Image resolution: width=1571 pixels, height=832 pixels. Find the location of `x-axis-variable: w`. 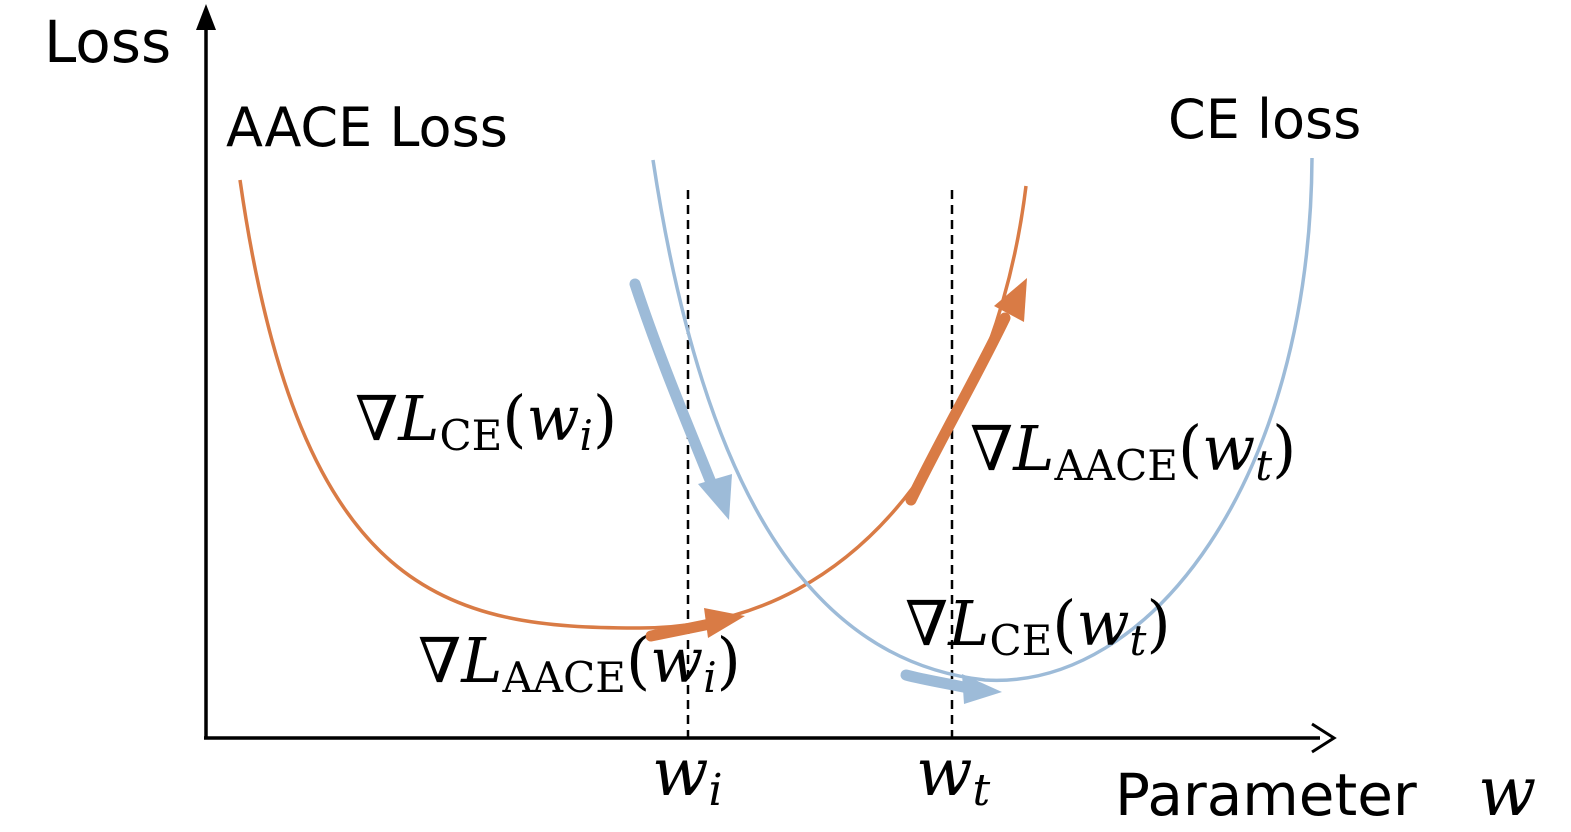

x-axis-variable: w is located at coordinates (1507, 792).